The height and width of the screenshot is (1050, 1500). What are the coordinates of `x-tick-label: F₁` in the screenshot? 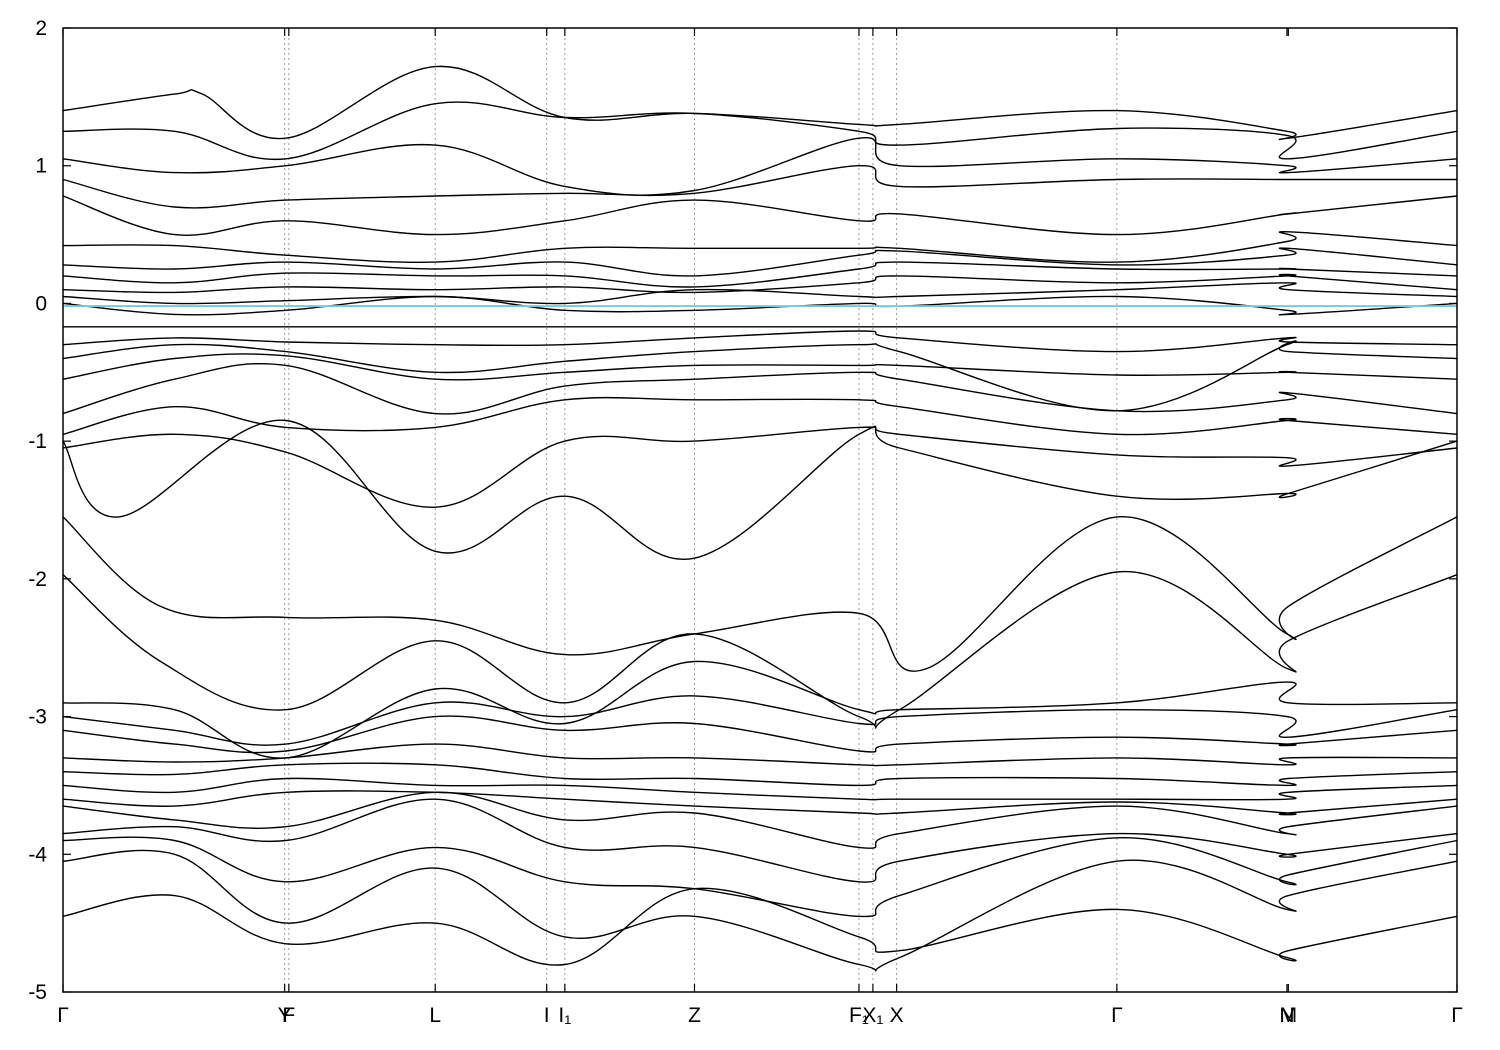 It's located at (859, 1015).